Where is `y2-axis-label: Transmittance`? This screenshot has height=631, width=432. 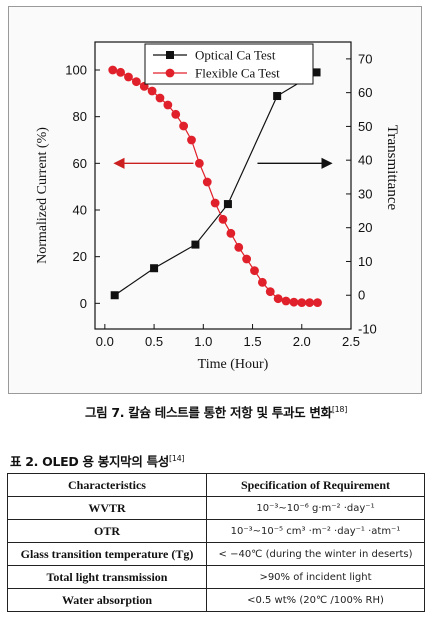
y2-axis-label: Transmittance is located at coordinates (392, 168).